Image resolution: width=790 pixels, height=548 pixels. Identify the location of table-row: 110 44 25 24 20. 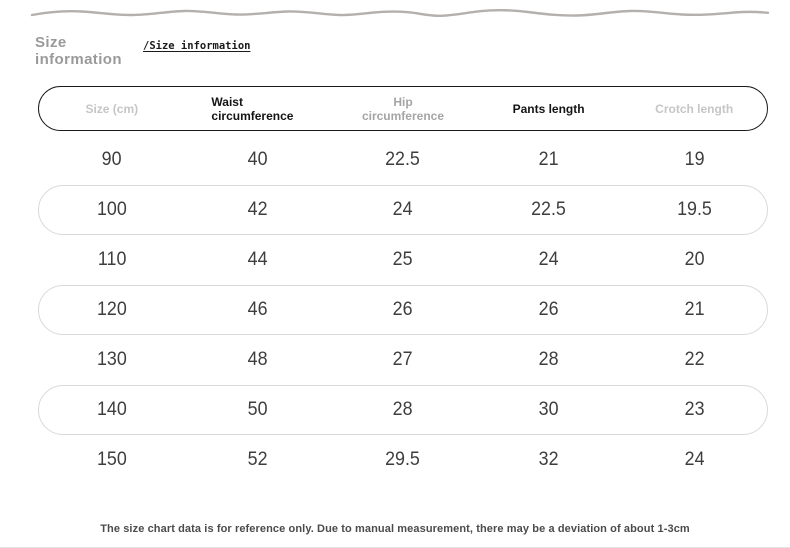
(403, 260).